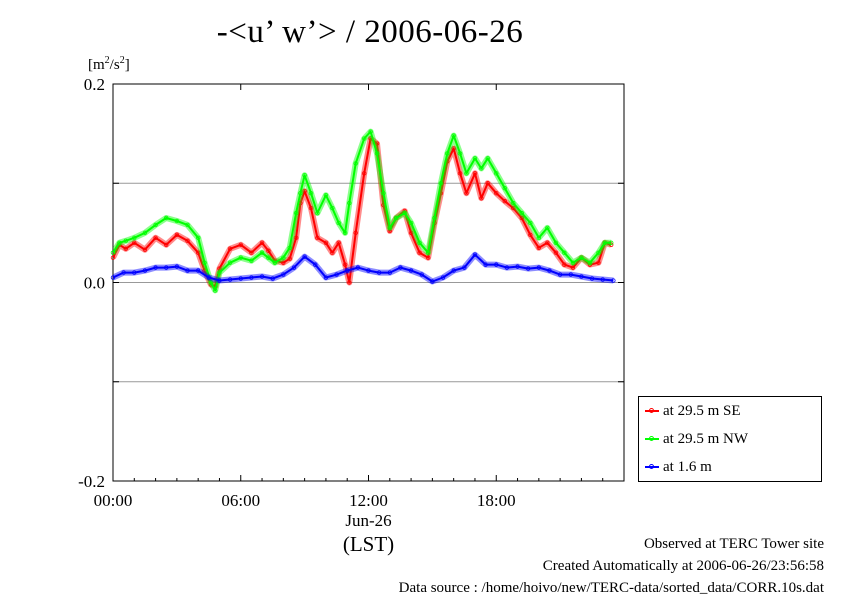 This screenshot has width=842, height=597. I want to click on y-tick-label: -0.2, so click(91, 481).